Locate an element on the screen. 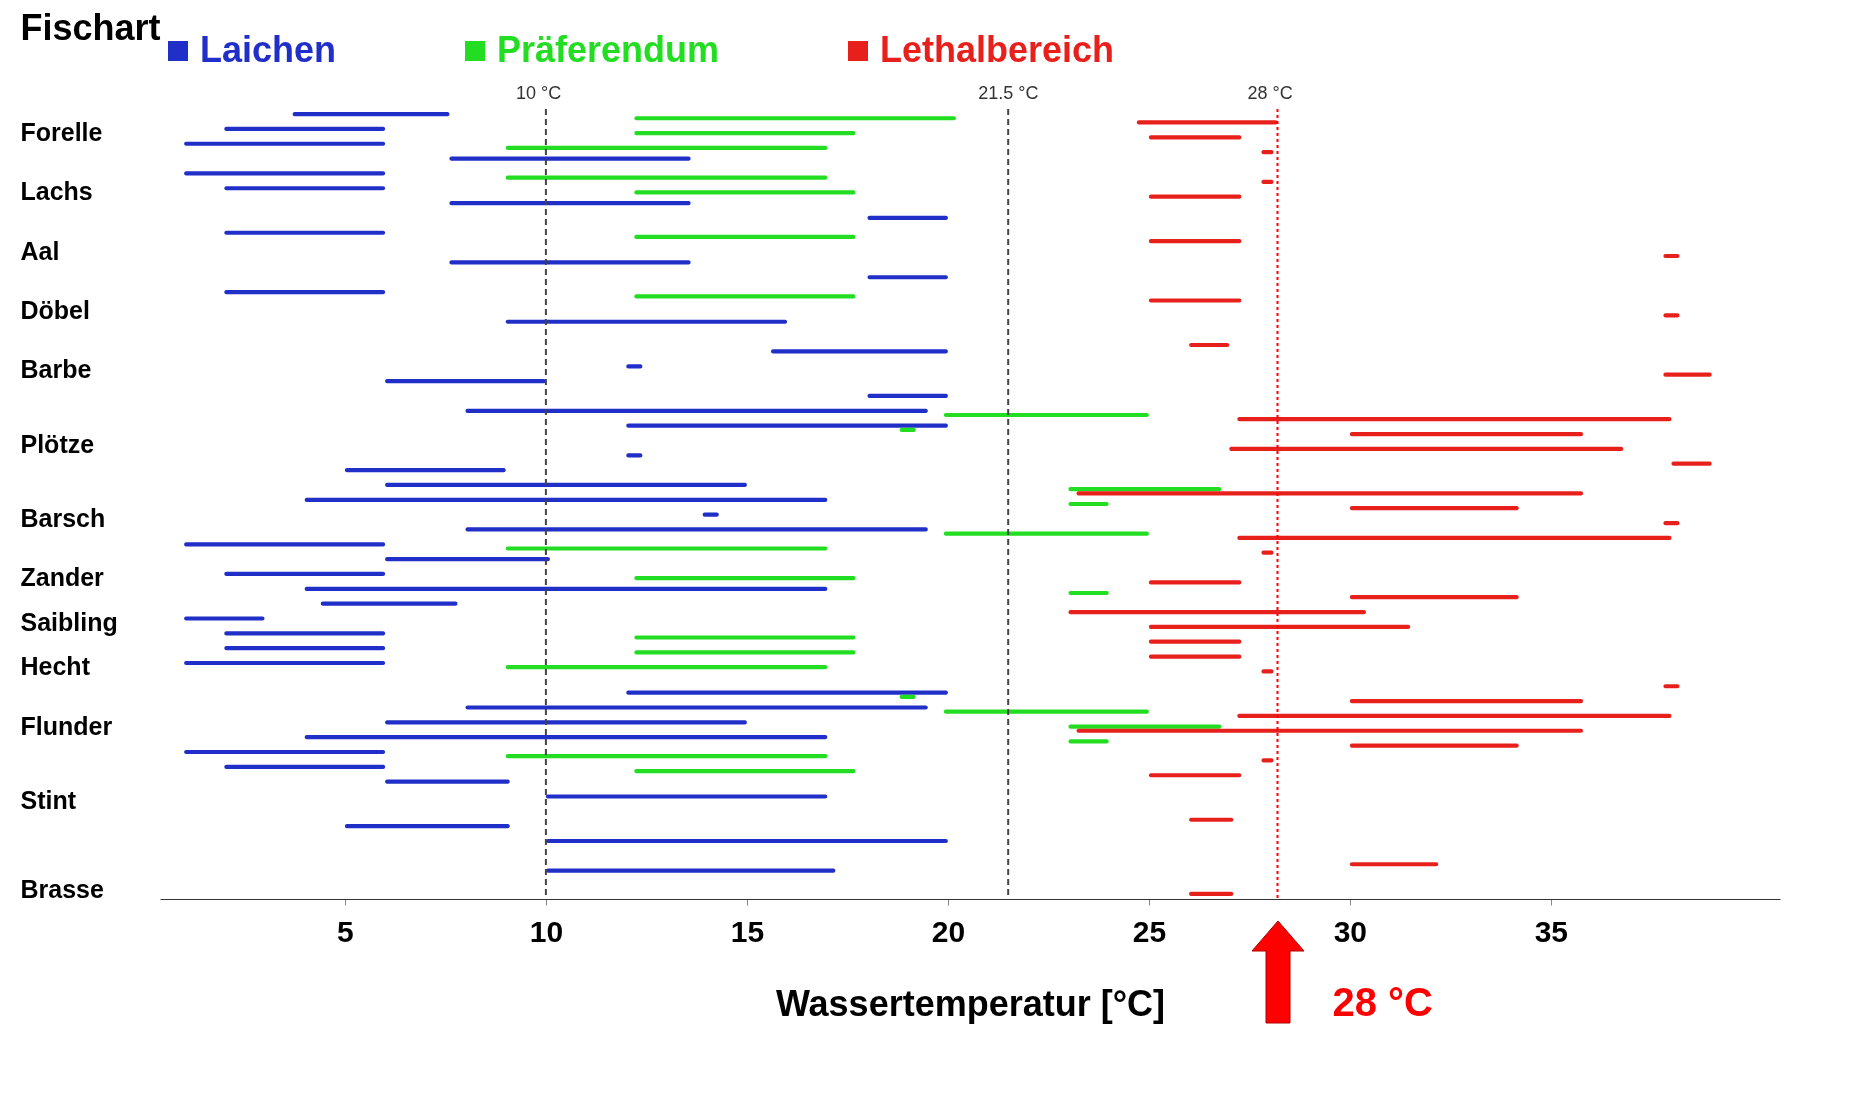 The width and height of the screenshot is (1869, 1095). x-tick-label: 25 is located at coordinates (1149, 931).